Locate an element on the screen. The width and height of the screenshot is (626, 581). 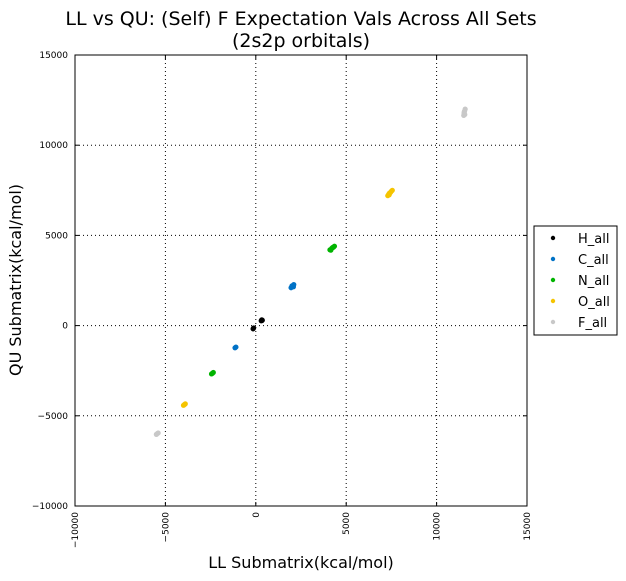
legend-label: N_all is located at coordinates (593, 281).